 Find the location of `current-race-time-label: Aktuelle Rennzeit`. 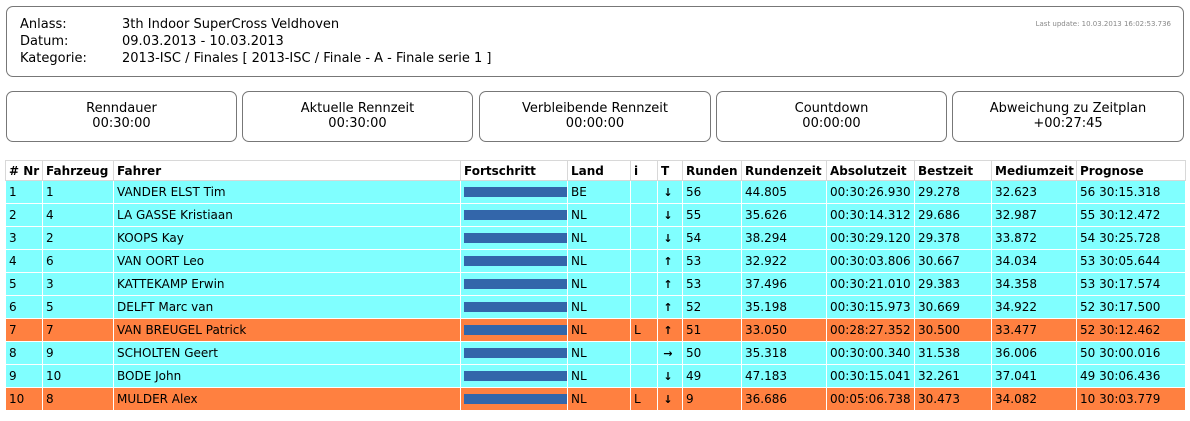

current-race-time-label: Aktuelle Rennzeit is located at coordinates (357, 108).